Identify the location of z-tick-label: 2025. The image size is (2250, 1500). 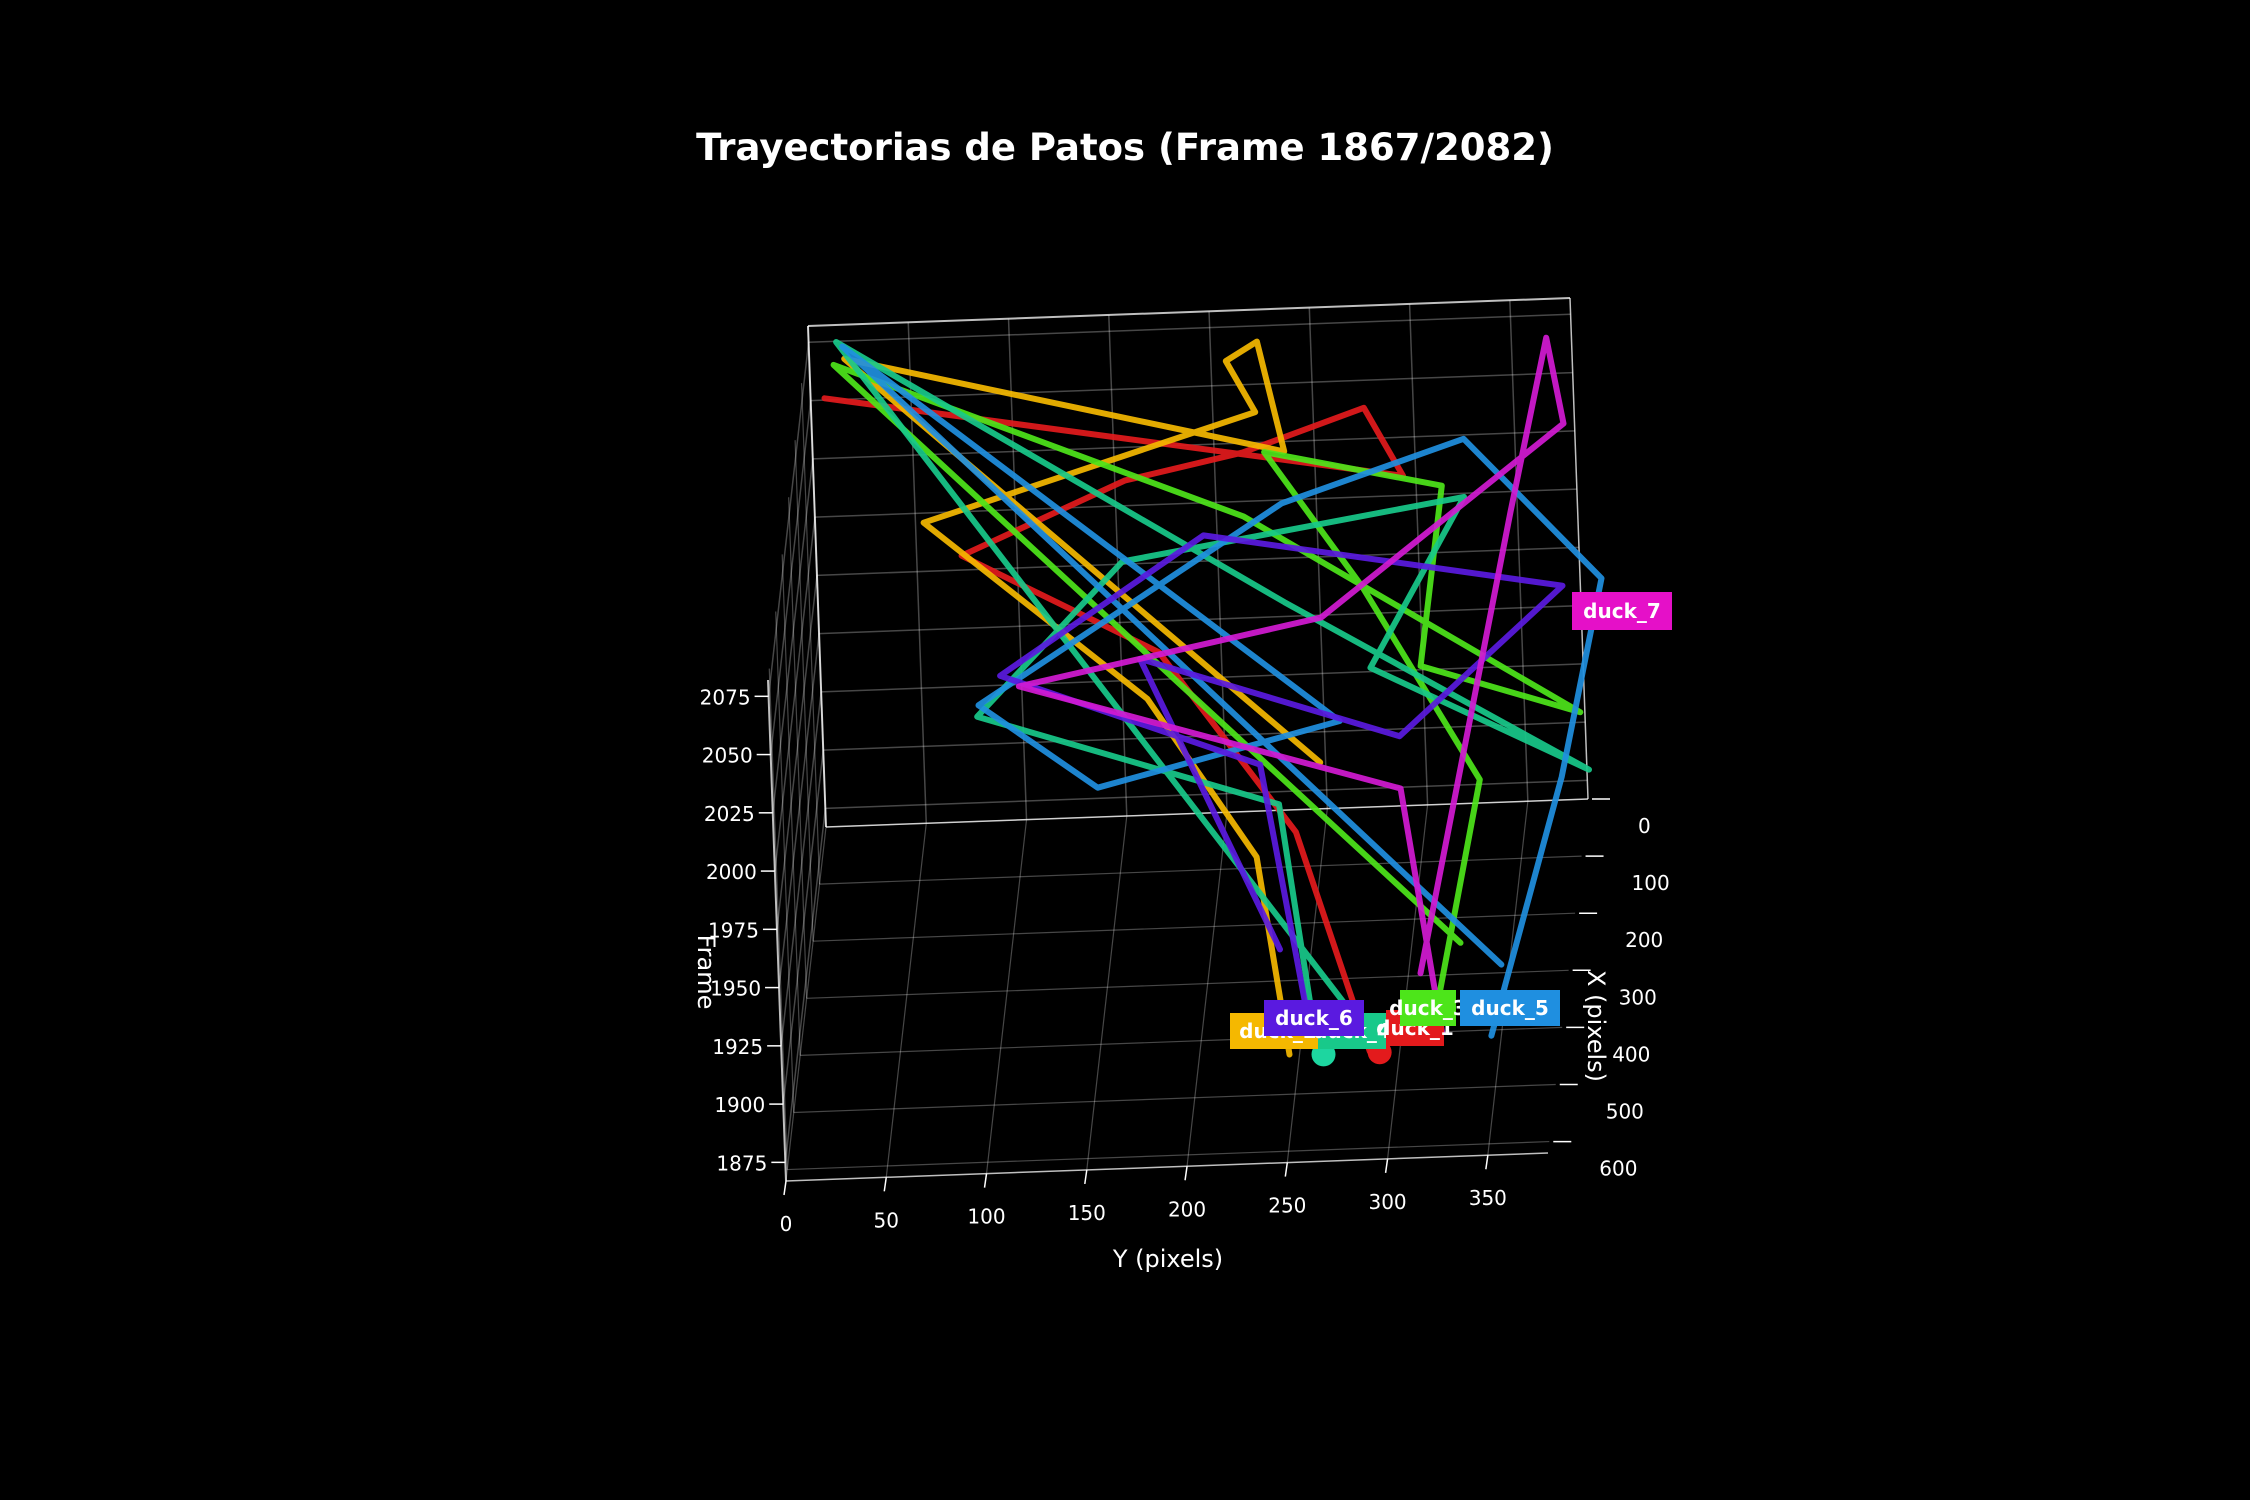
(729, 814).